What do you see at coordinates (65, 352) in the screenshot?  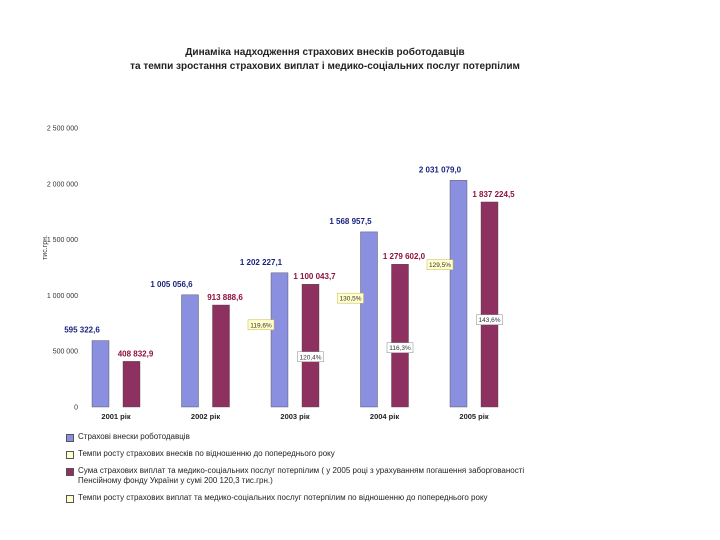 I see `y-tick-label: 500 000` at bounding box center [65, 352].